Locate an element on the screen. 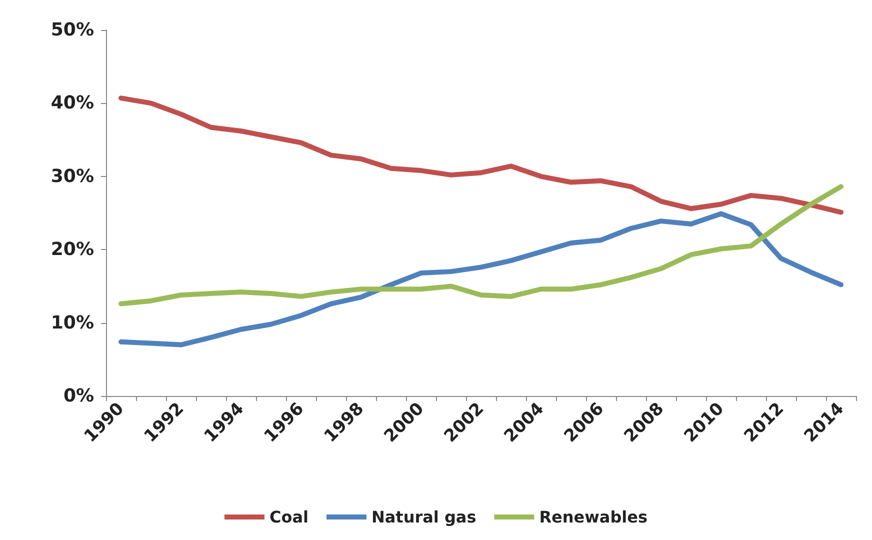  legend-label: Natural gas is located at coordinates (423, 517).